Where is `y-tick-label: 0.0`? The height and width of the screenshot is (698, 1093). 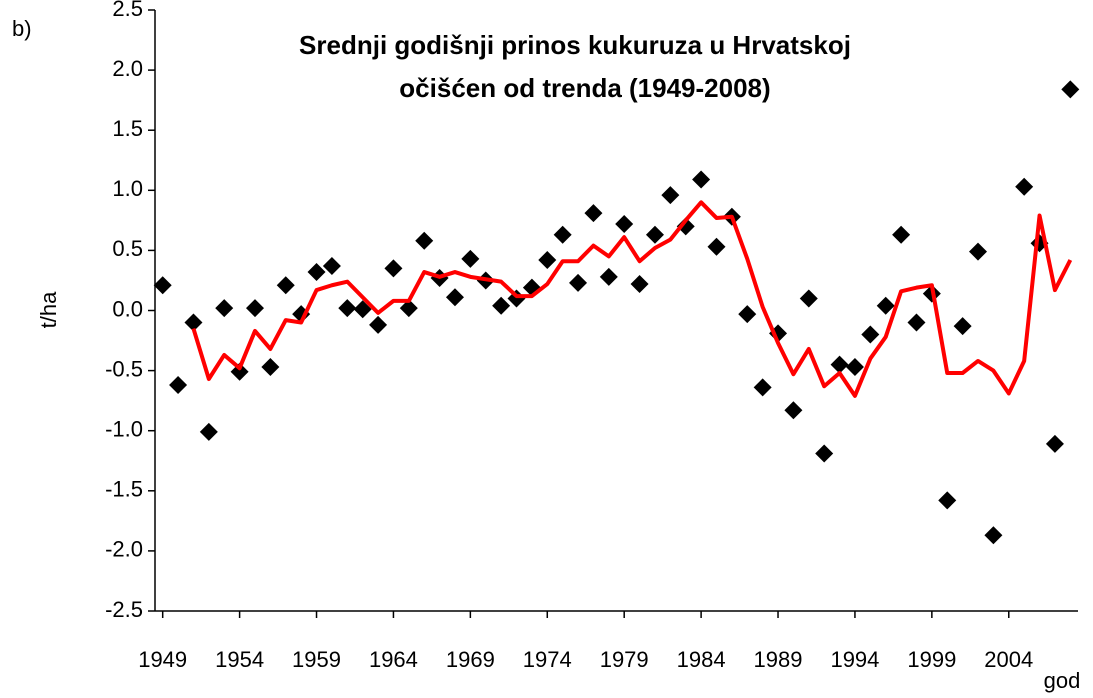 y-tick-label: 0.0 is located at coordinates (127, 308).